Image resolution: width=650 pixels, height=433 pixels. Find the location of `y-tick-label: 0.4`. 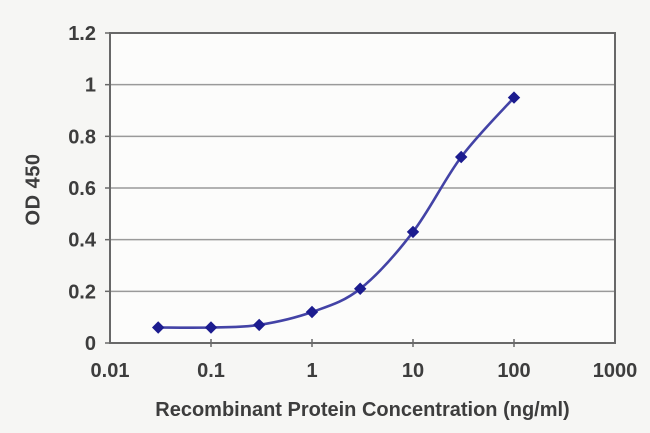

y-tick-label: 0.4 is located at coordinates (82, 241).